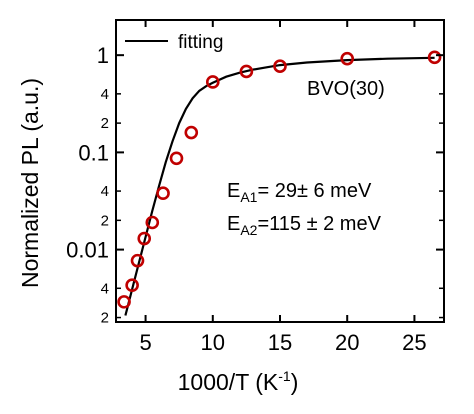 This screenshot has height=414, width=474. Describe the element at coordinates (93, 152) in the screenshot. I see `y-tick-label: 0.1` at that location.